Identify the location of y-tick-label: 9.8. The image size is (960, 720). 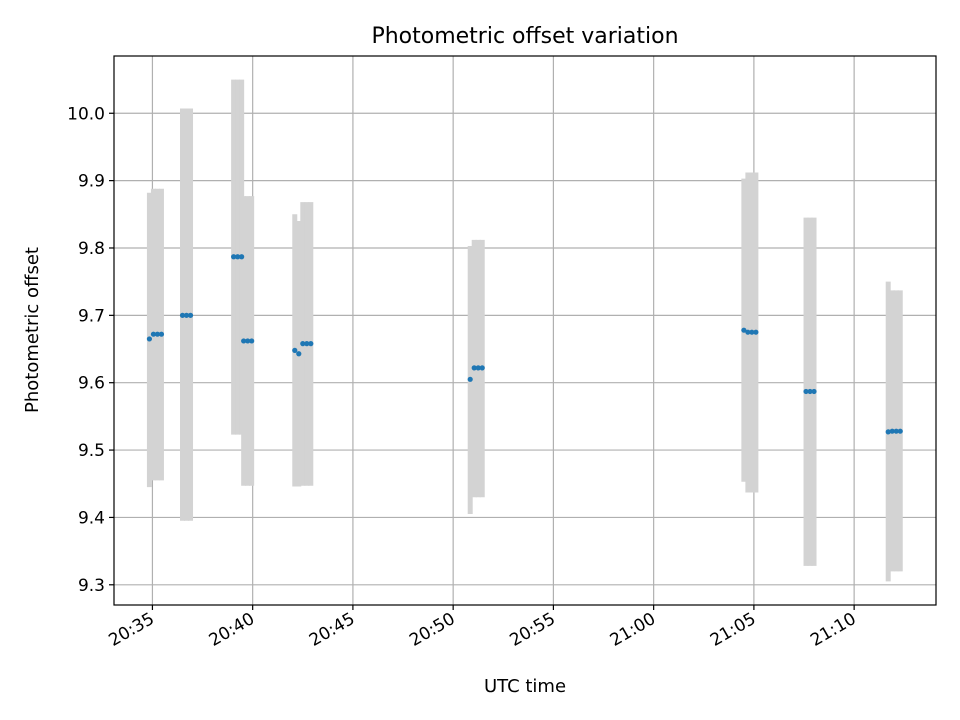
(91, 249).